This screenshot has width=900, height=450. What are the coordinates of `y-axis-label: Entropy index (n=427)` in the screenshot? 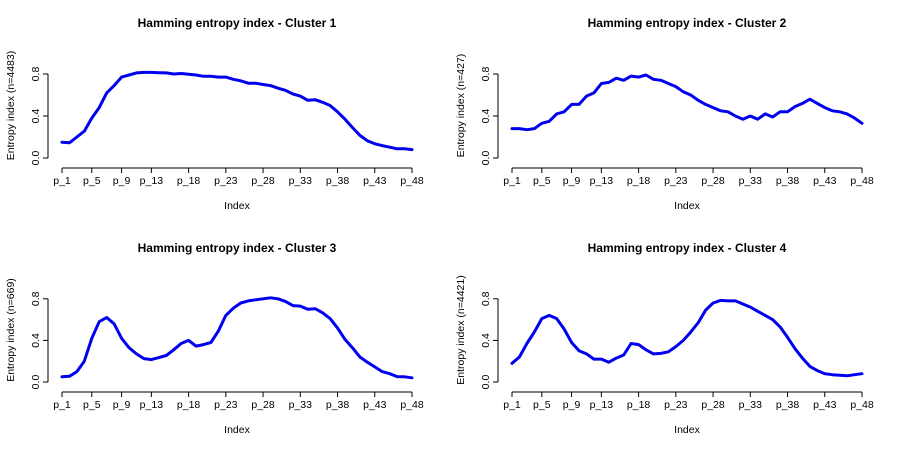 It's located at (461, 106).